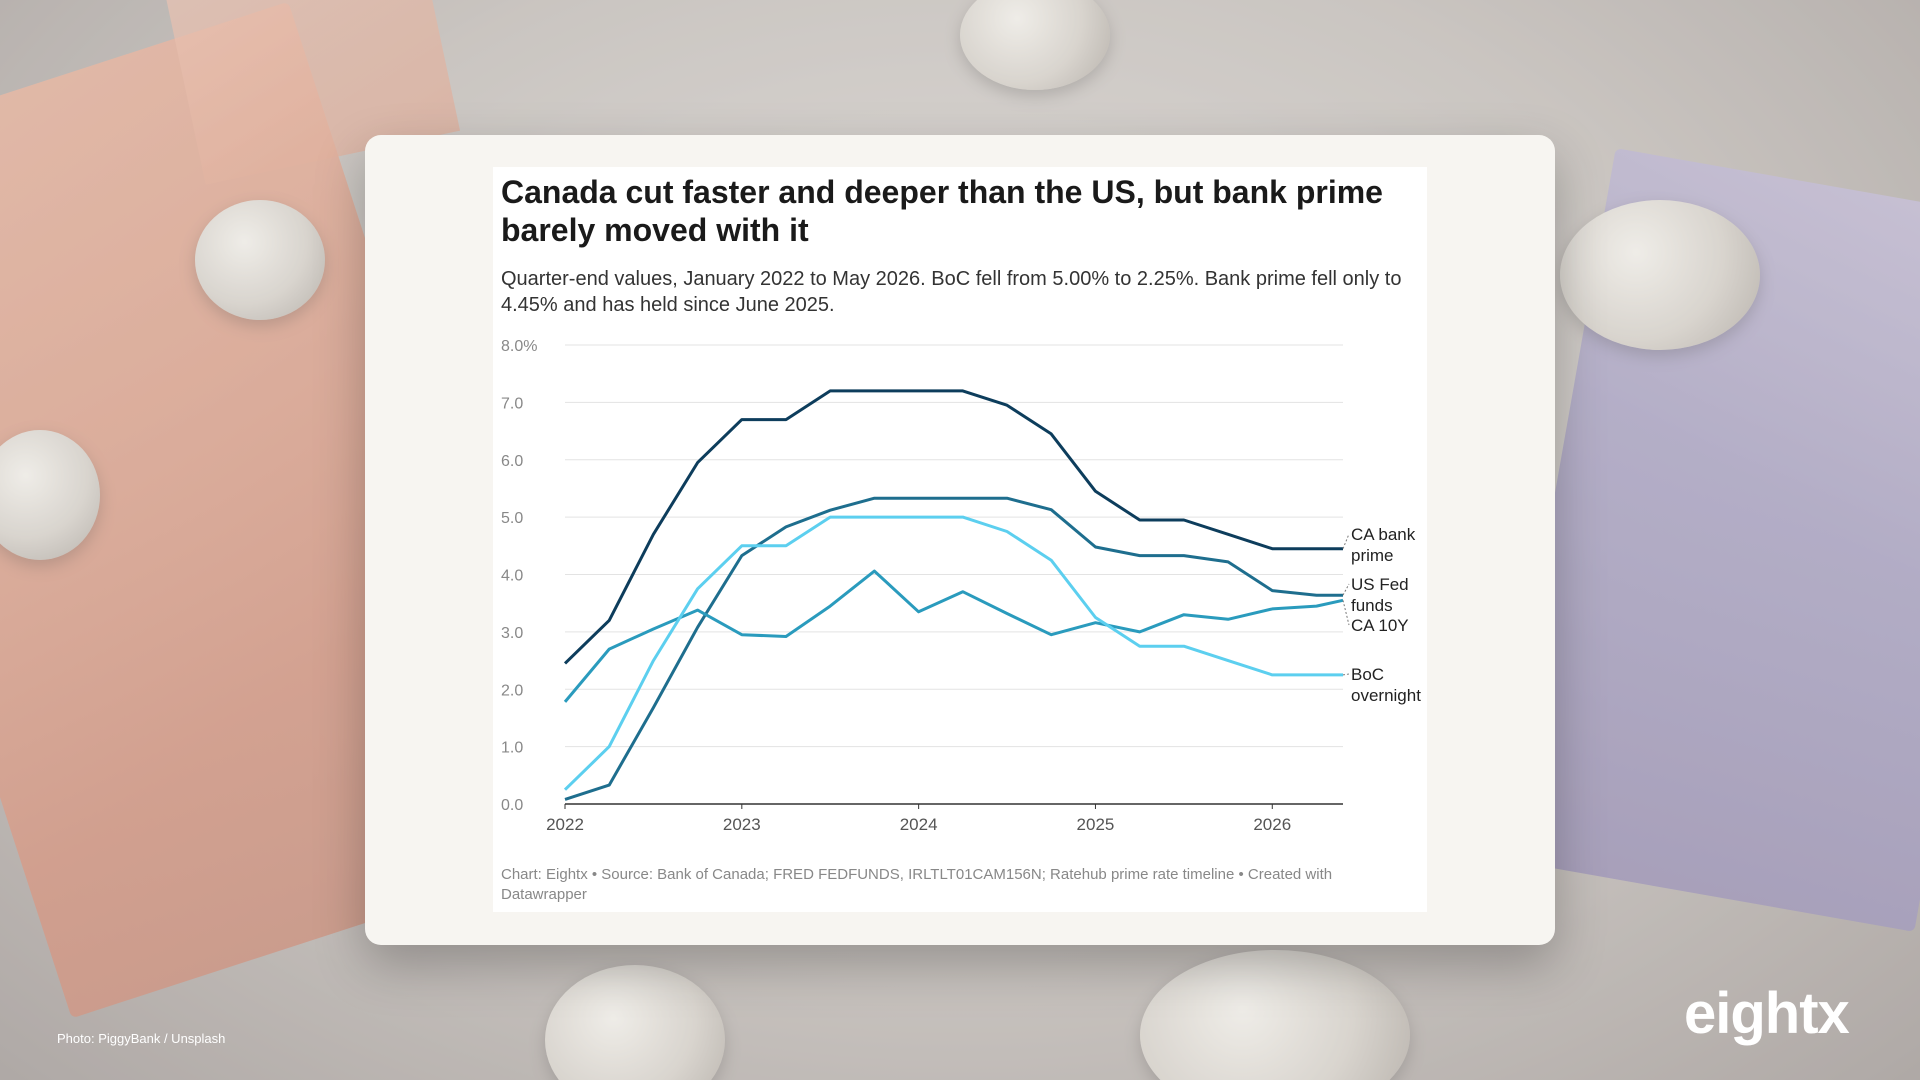 The image size is (1920, 1080). What do you see at coordinates (742, 824) in the screenshot?
I see `x-tick-label: 2023` at bounding box center [742, 824].